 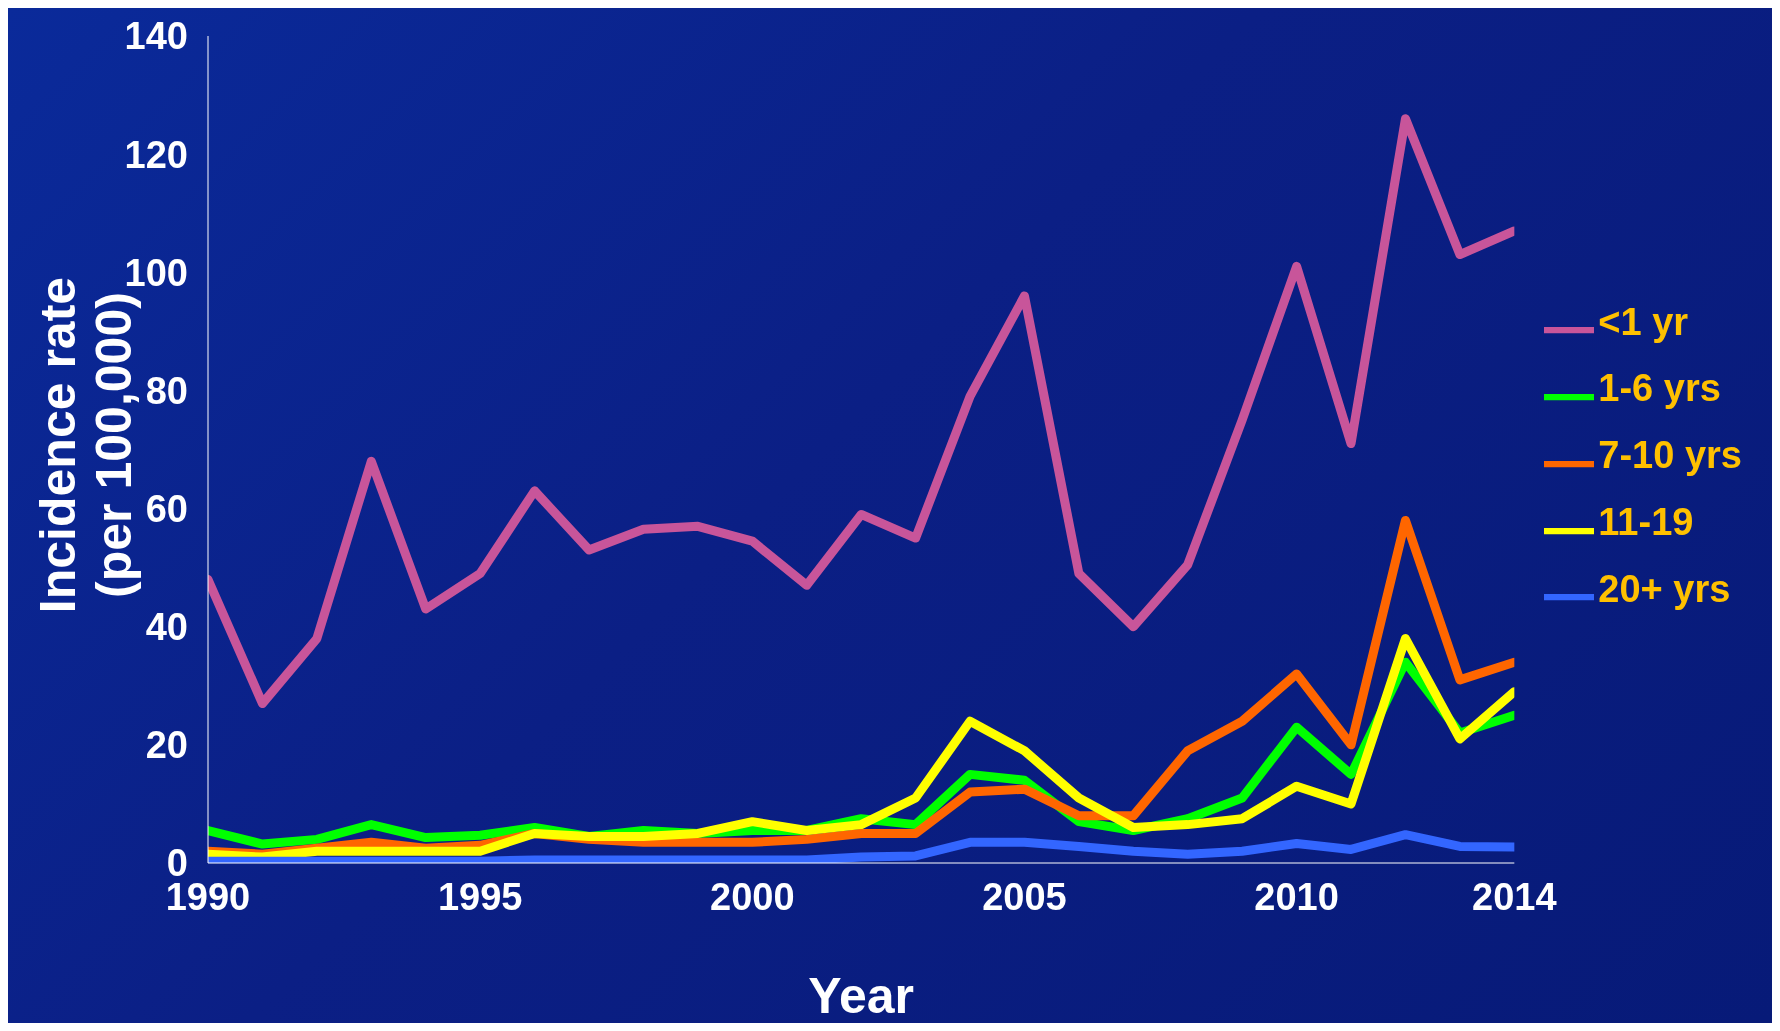 What do you see at coordinates (480, 896) in the screenshot?
I see `x-tick-label: 1995` at bounding box center [480, 896].